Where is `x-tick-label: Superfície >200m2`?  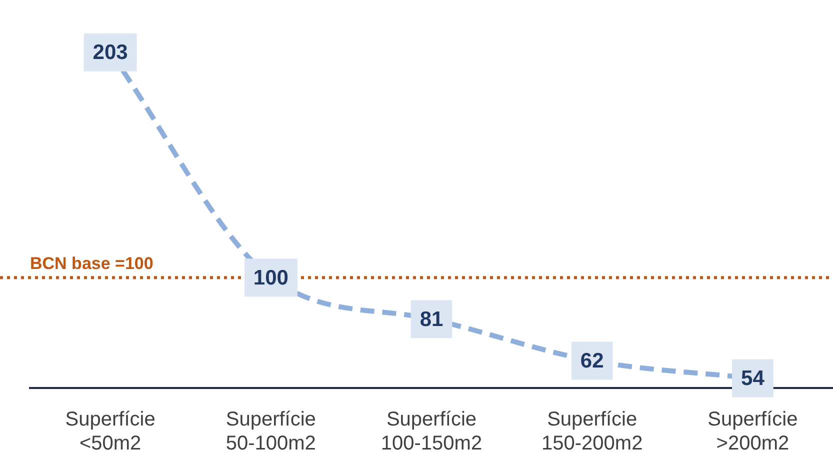 x-tick-label: Superfície >200m2 is located at coordinates (753, 431).